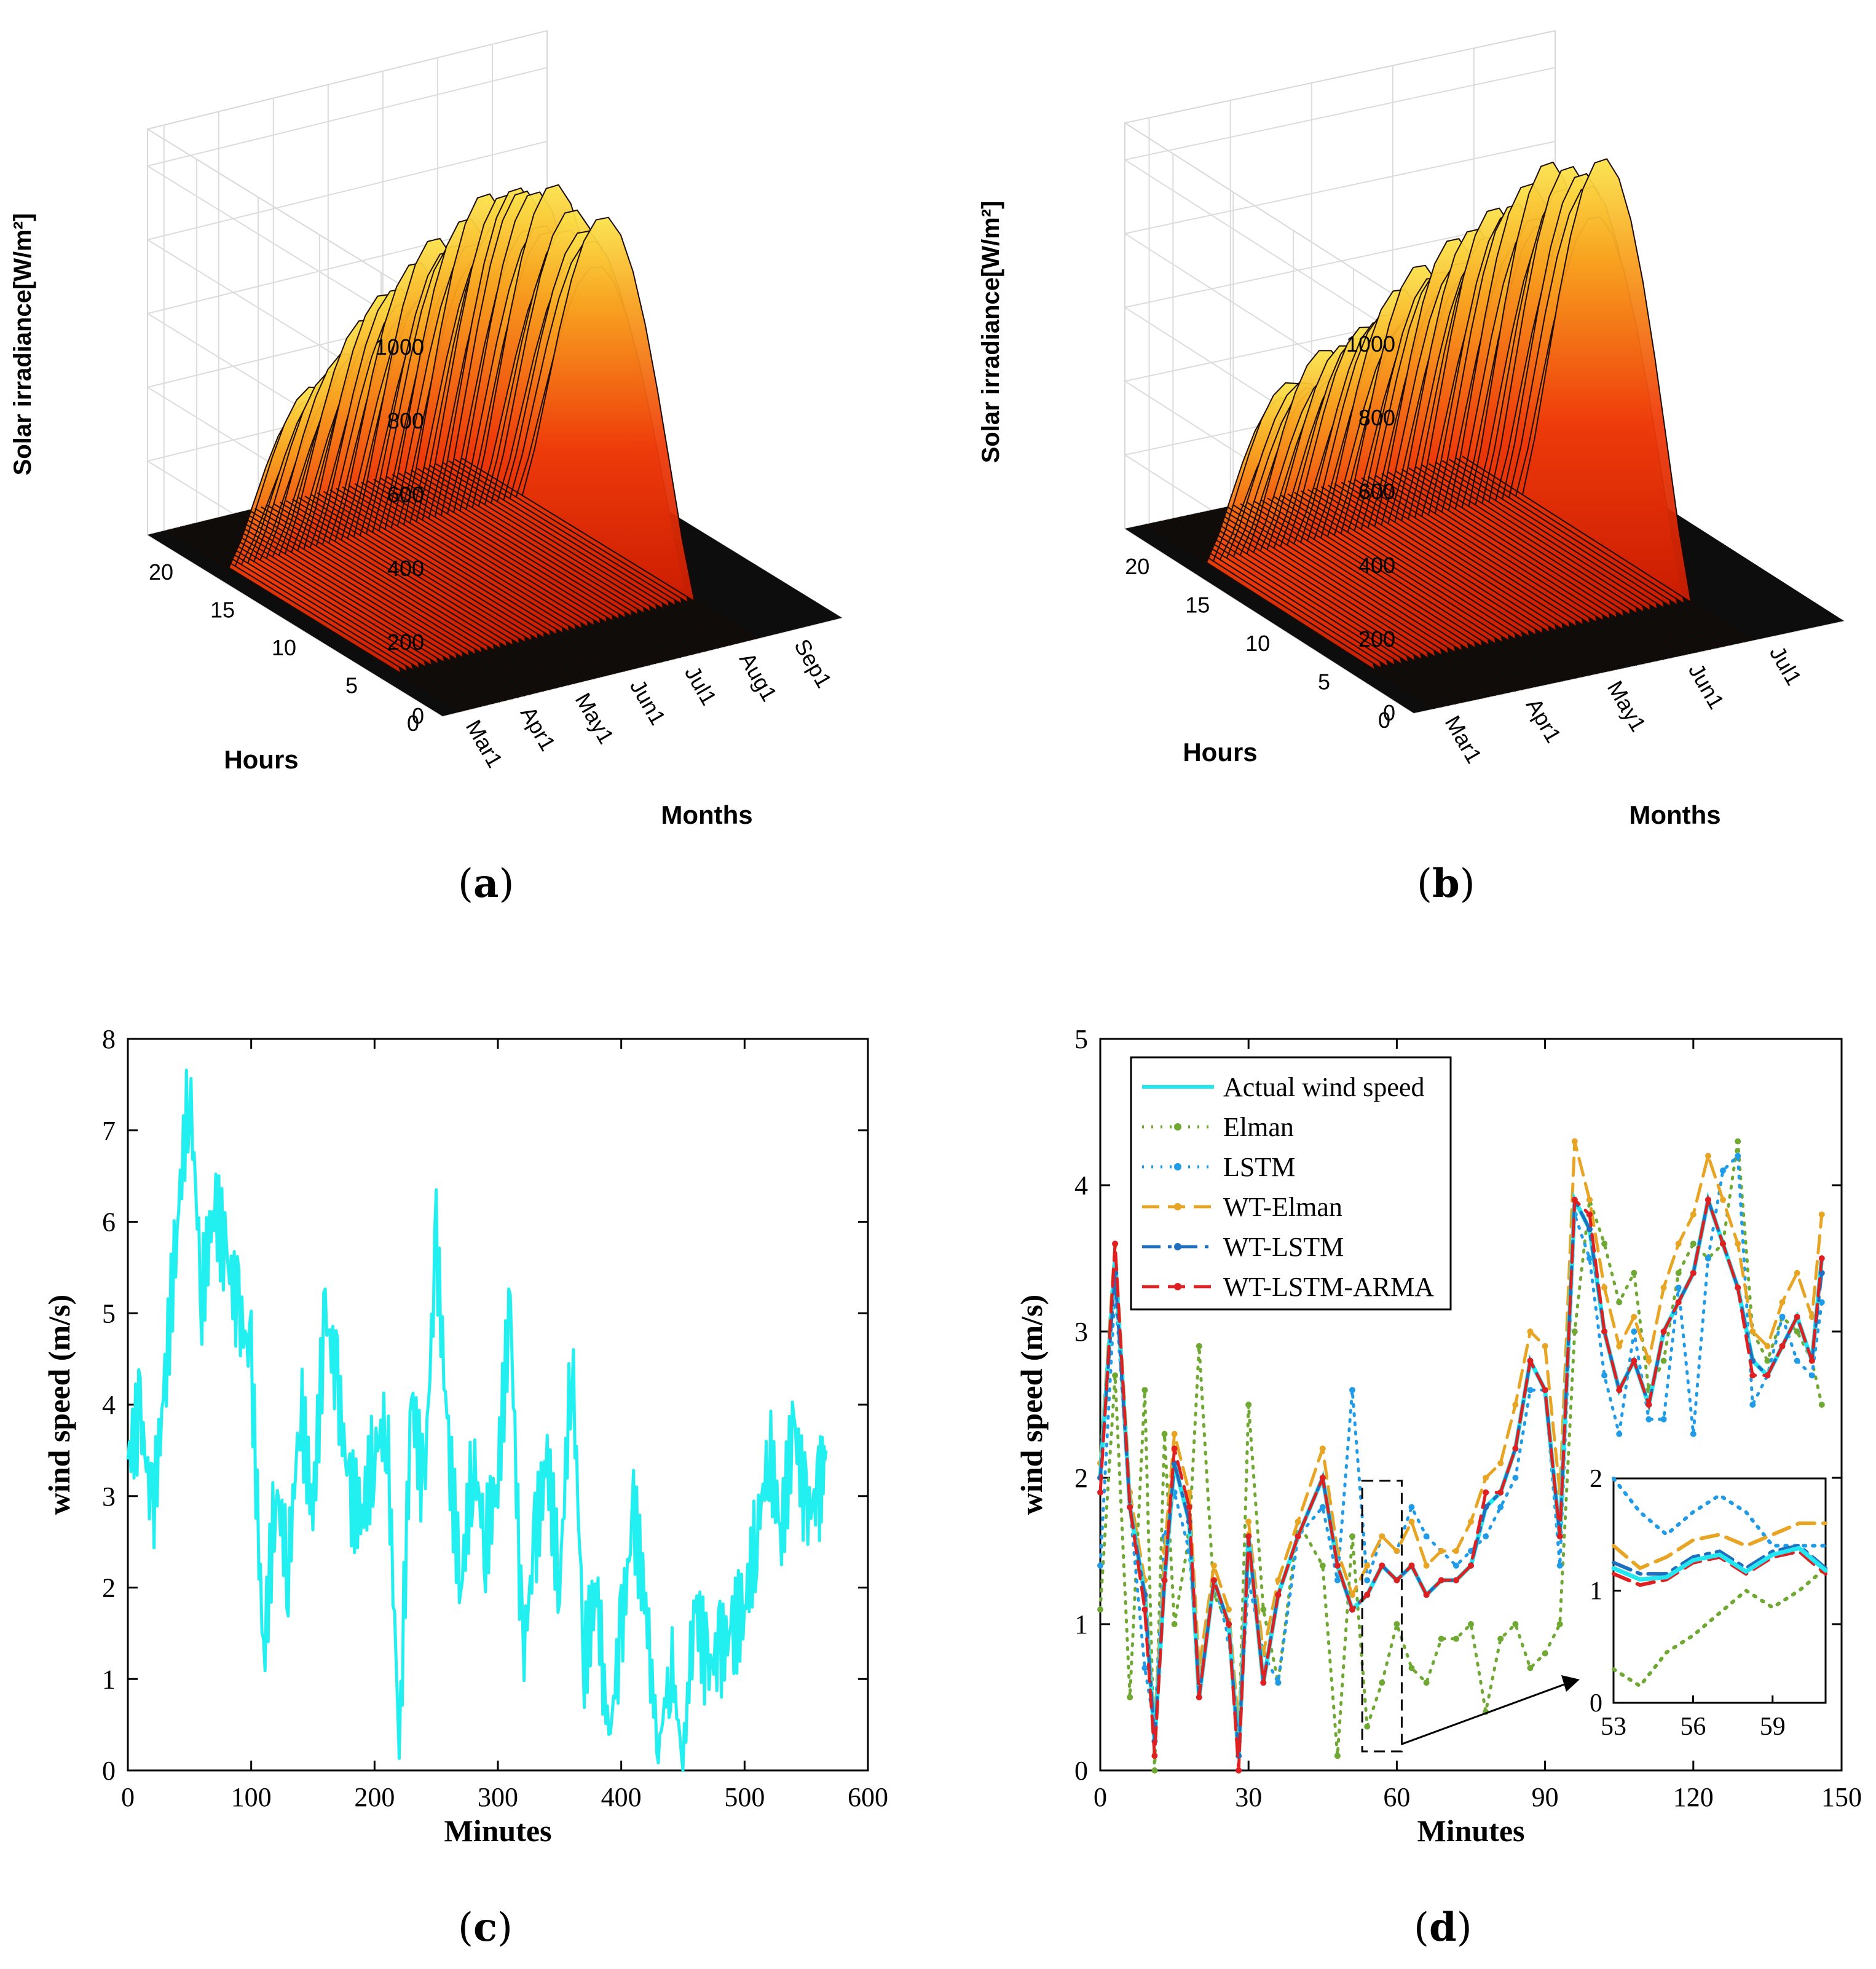 The image size is (1876, 1969). Describe the element at coordinates (1596, 1591) in the screenshot. I see `inset-y-tick-label: 1` at that location.